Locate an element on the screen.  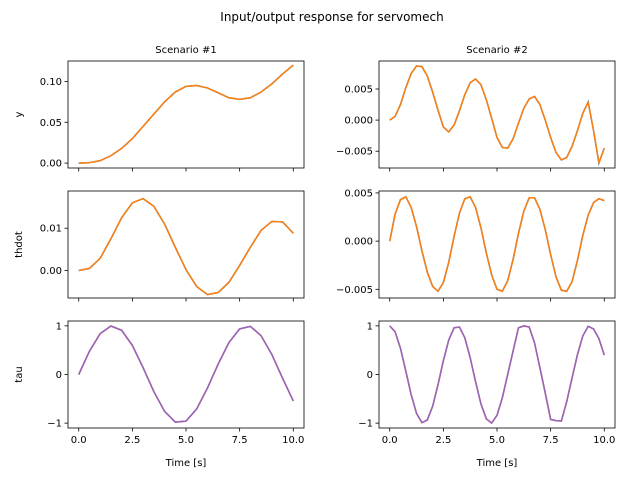
subplot-3: 0.00 0.01 thdot is located at coordinates (159, 246).